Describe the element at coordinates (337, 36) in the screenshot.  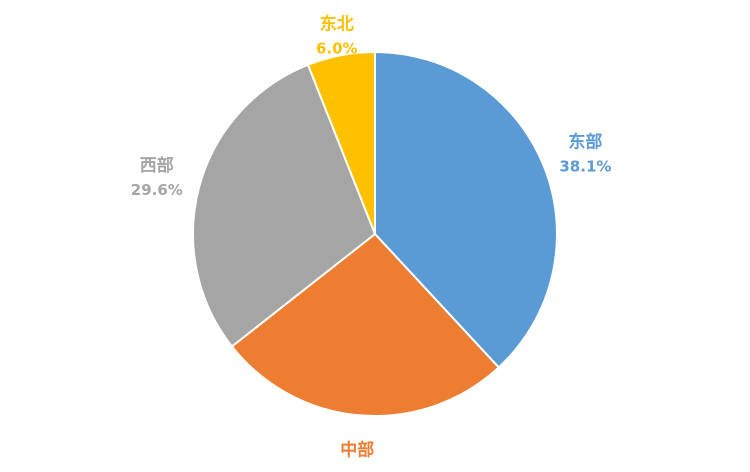
I see `slice-label-group: 东北 6.0%` at that location.